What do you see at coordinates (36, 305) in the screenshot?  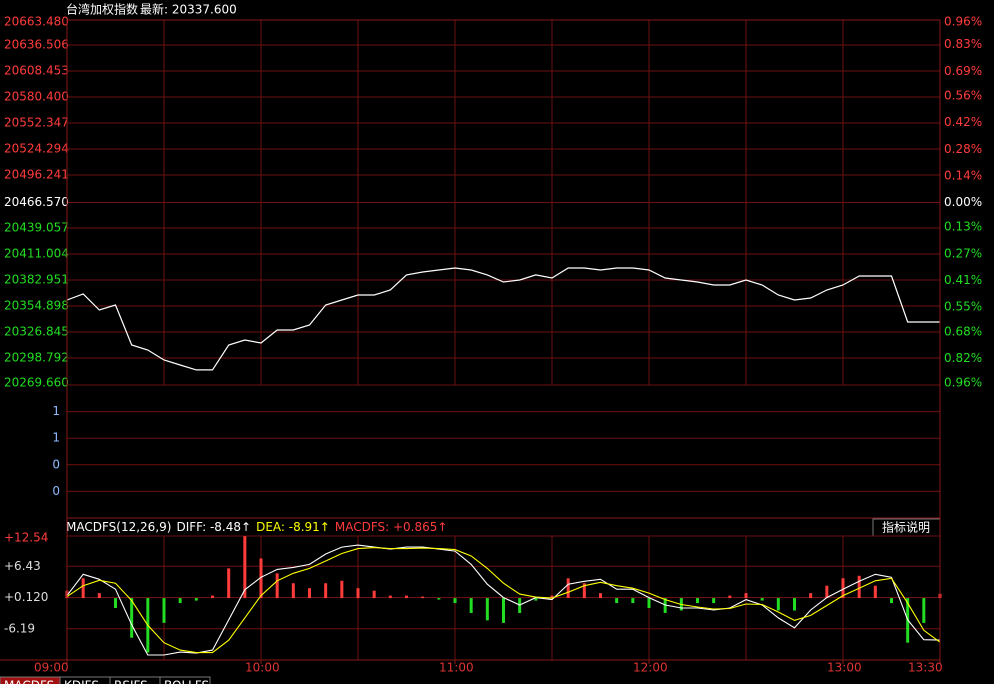 I see `y-tick-label: 20354.898` at bounding box center [36, 305].